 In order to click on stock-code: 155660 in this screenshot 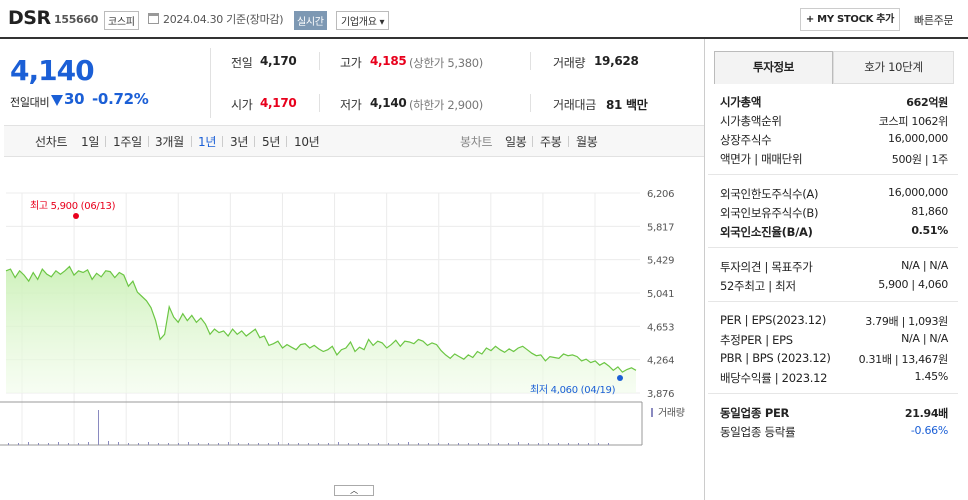, I will do `click(76, 19)`.